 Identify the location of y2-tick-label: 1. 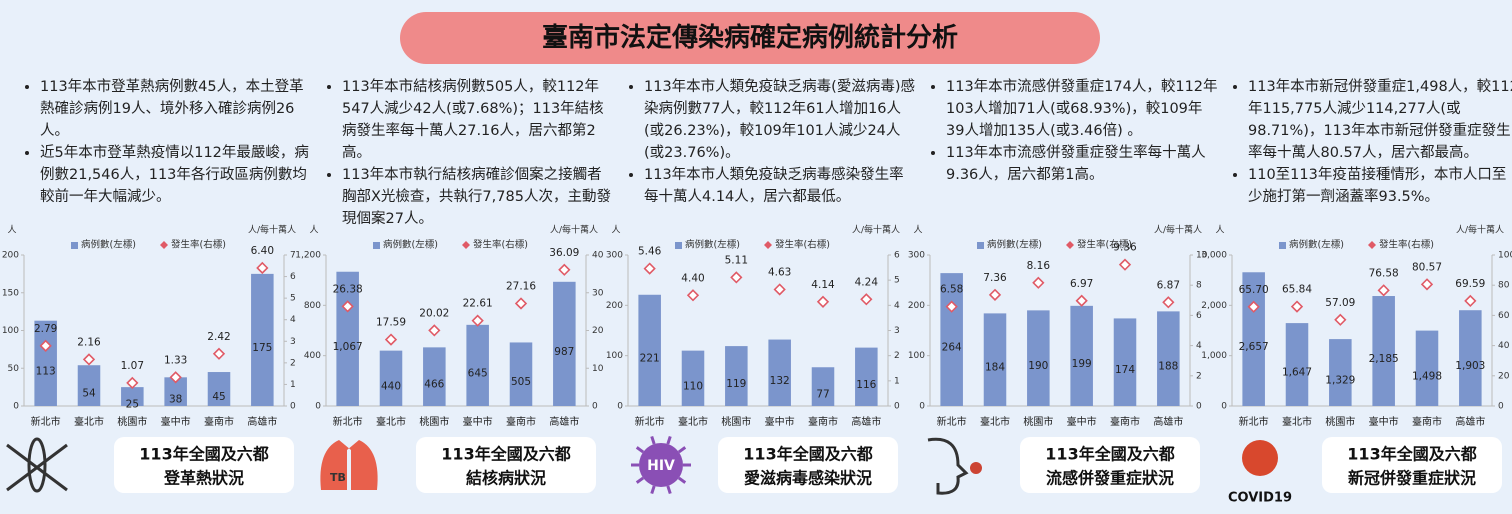
(897, 381).